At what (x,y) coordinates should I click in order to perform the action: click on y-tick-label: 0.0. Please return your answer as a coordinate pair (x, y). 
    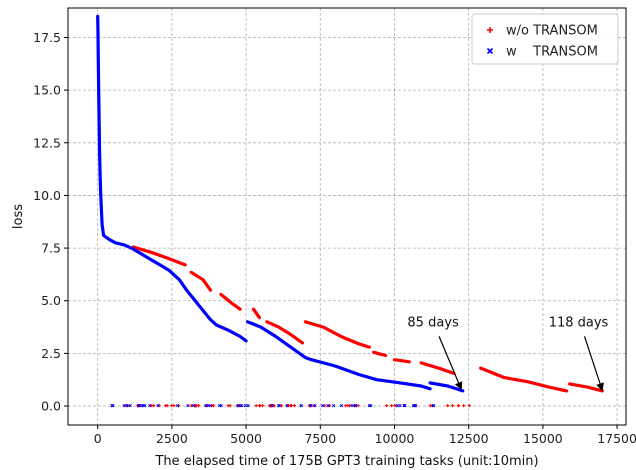
    Looking at the image, I should click on (51, 406).